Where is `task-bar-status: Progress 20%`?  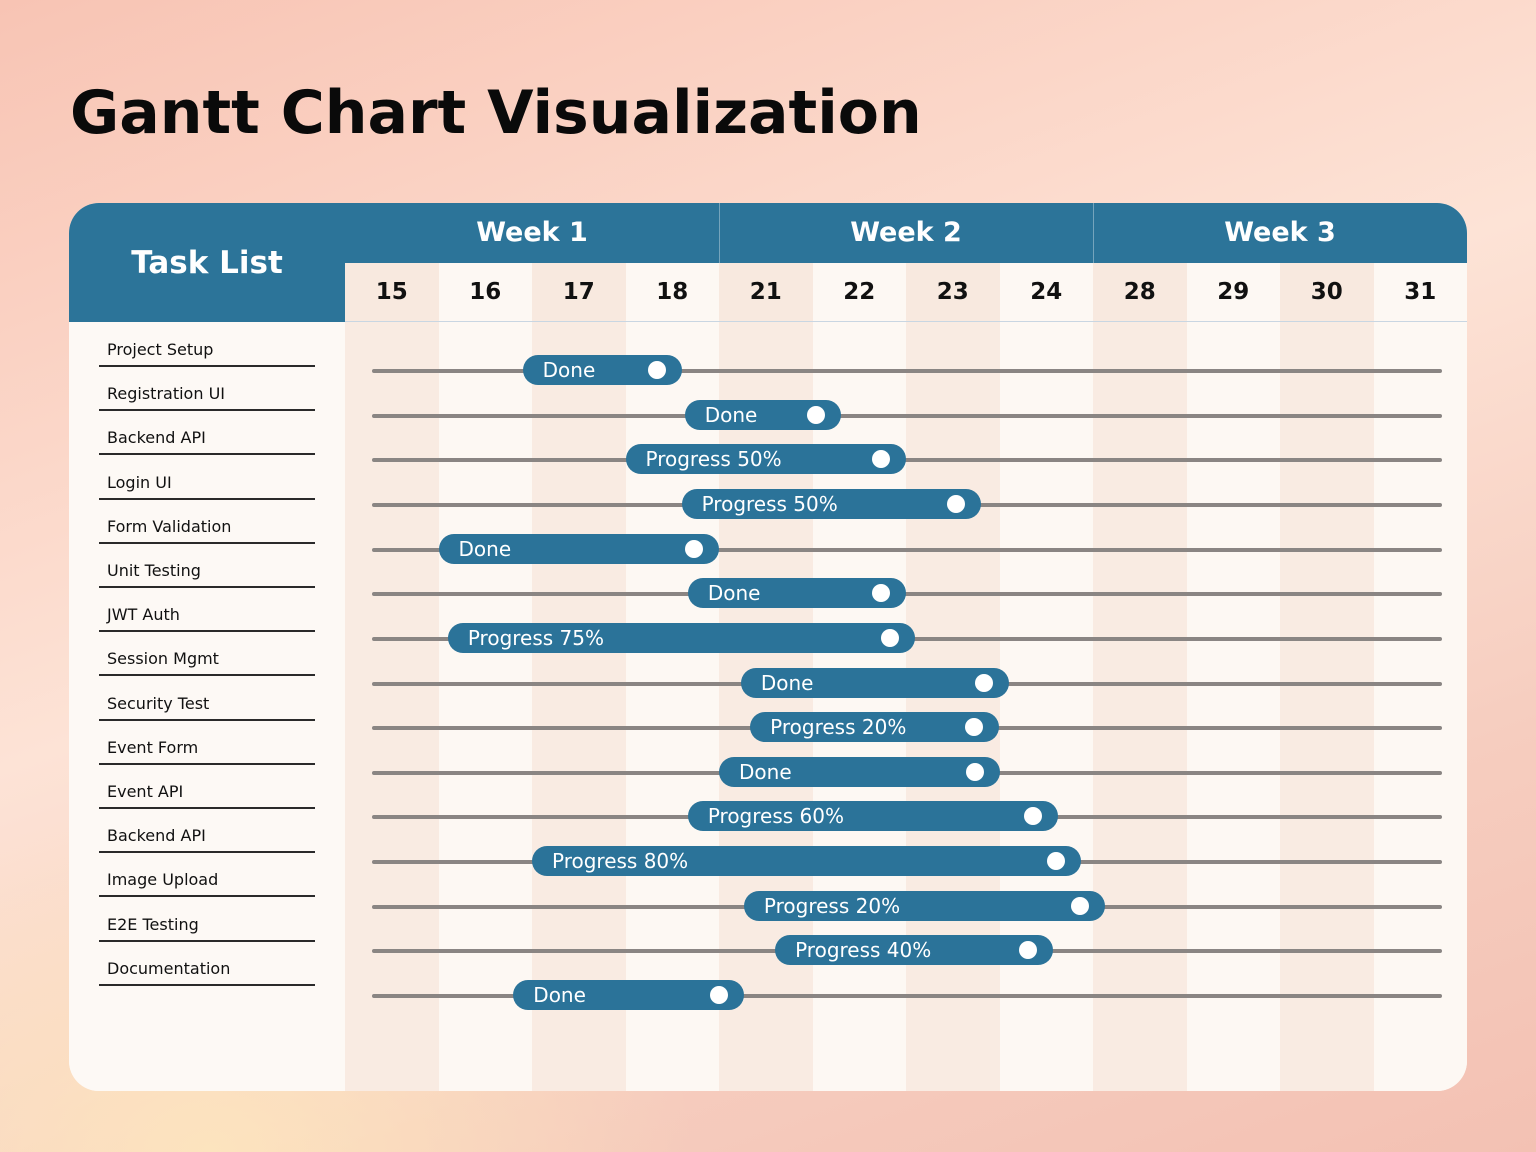 task-bar-status: Progress 20% is located at coordinates (832, 905).